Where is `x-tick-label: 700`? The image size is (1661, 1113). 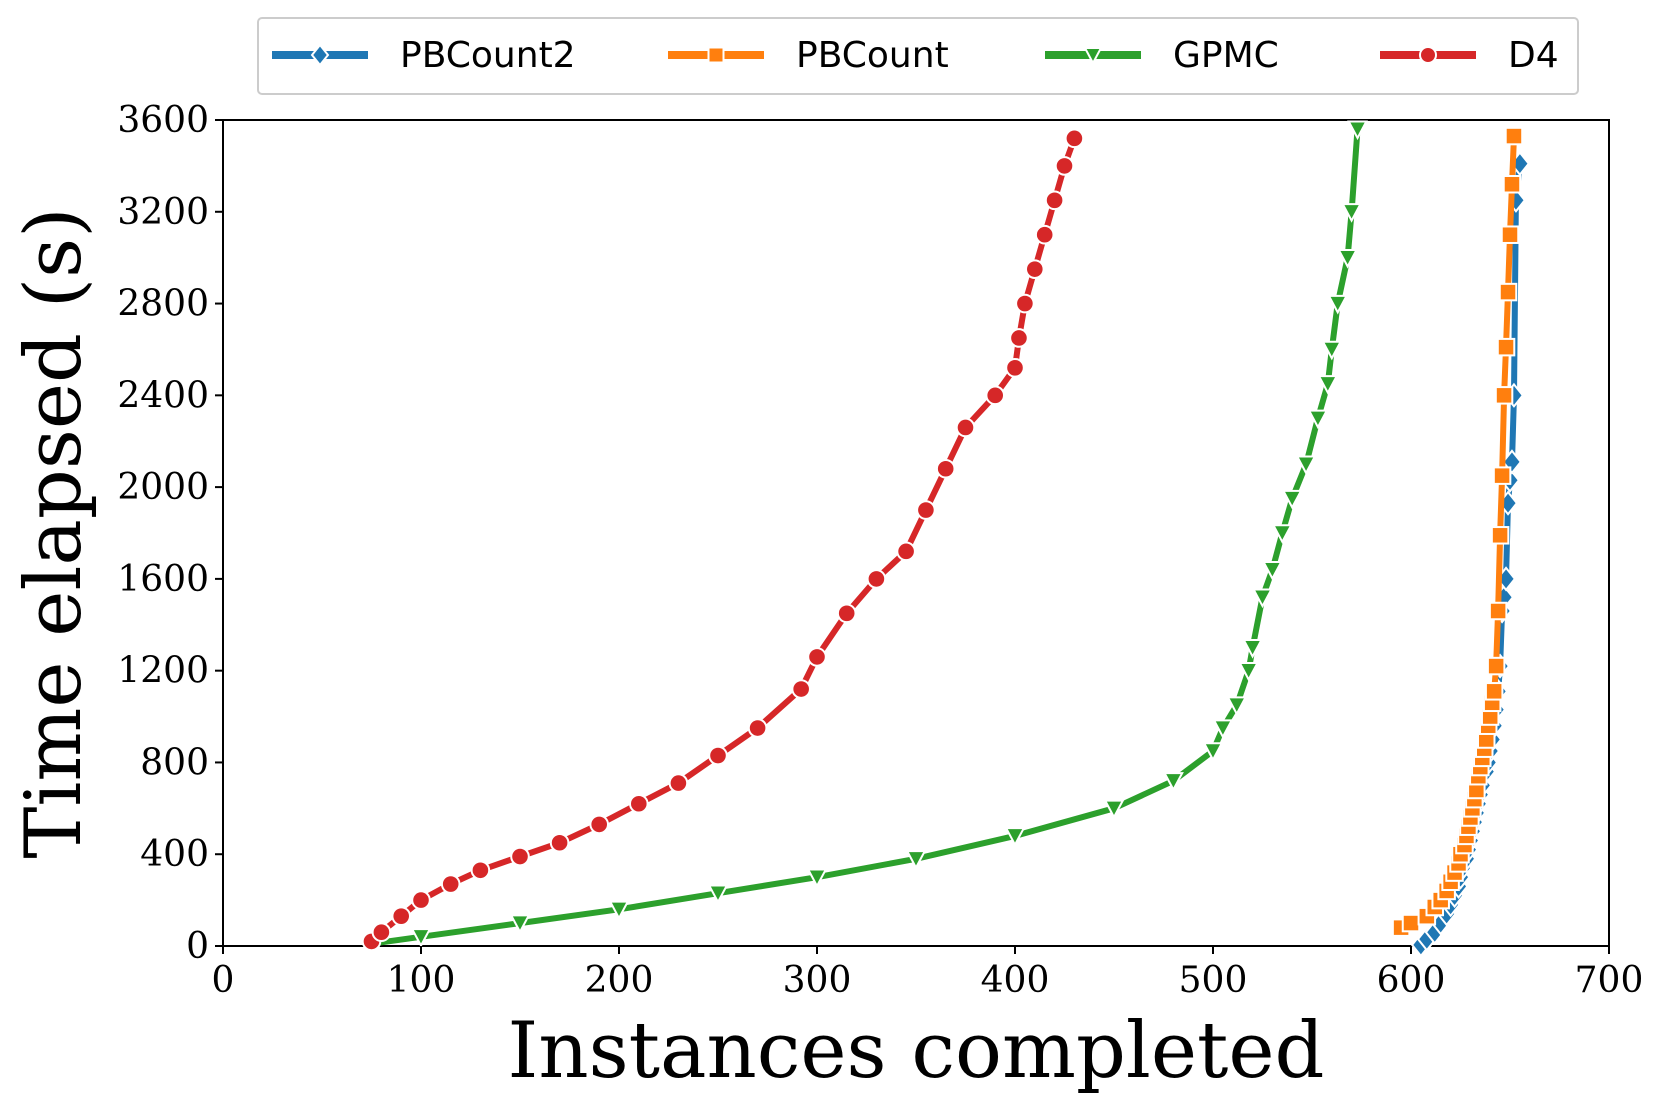
x-tick-label: 700 is located at coordinates (1609, 980).